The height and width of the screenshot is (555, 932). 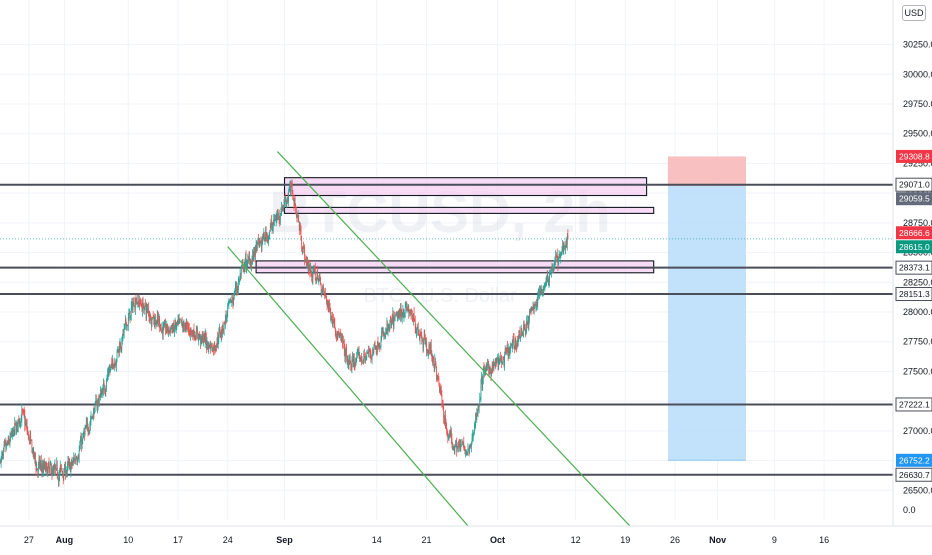 What do you see at coordinates (914, 13) in the screenshot?
I see `currency-badge: USD` at bounding box center [914, 13].